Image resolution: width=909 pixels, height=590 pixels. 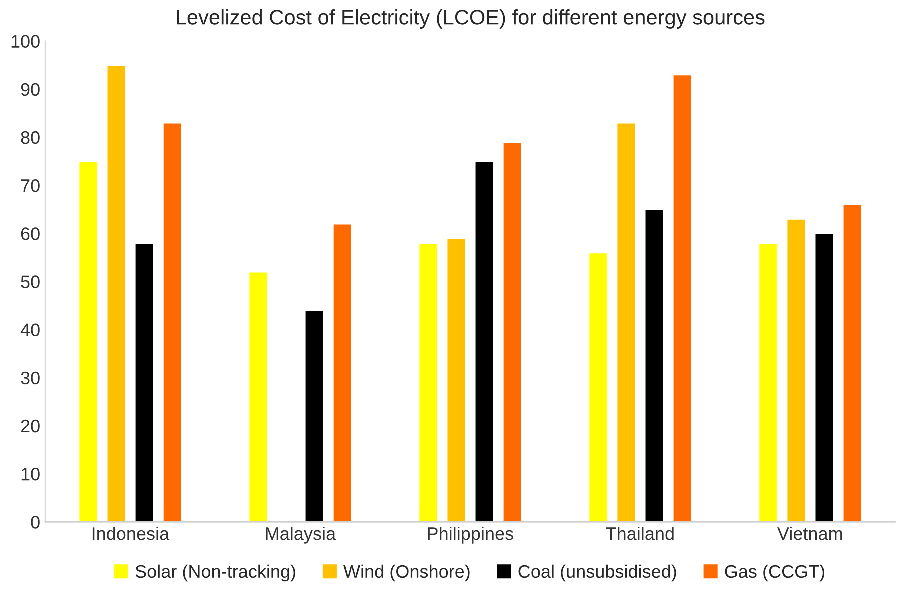 I want to click on chart-title: Levelized Cost of Electricity (LCOE) for different energy sources, so click(x=471, y=19).